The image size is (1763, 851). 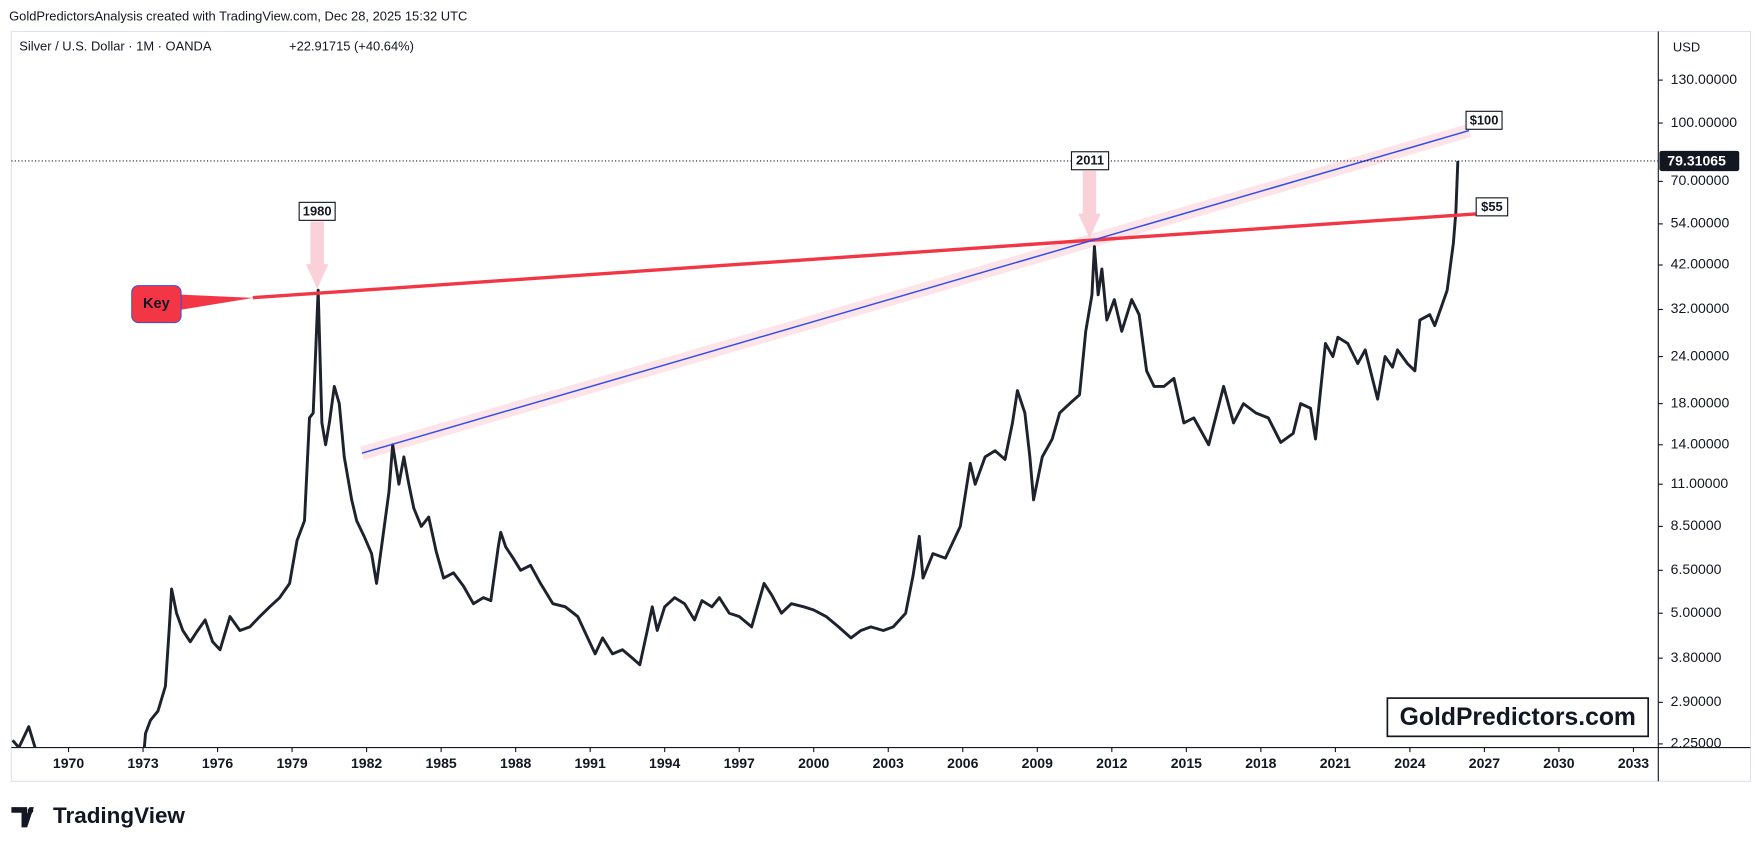 What do you see at coordinates (590, 763) in the screenshot?
I see `x-tick-label: 1991` at bounding box center [590, 763].